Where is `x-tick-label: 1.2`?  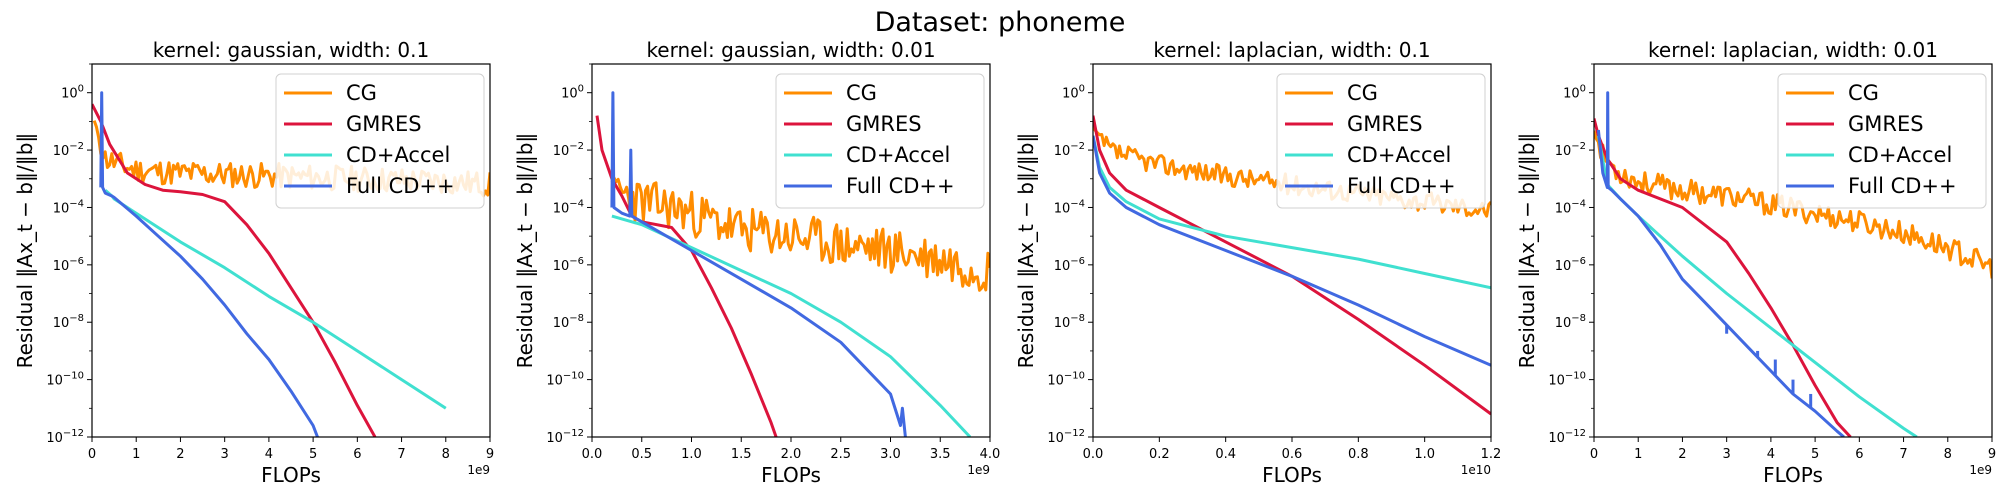
x-tick-label: 1.2 is located at coordinates (1491, 454).